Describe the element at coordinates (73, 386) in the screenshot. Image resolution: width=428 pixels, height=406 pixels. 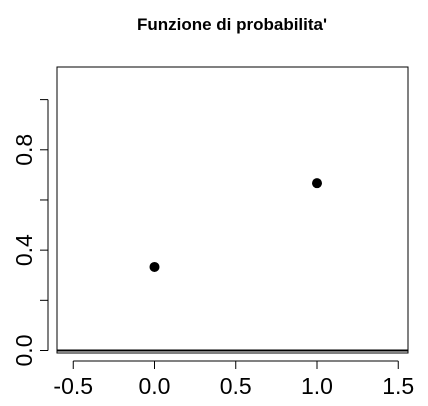
I see `x-tick-label: -0.5` at that location.